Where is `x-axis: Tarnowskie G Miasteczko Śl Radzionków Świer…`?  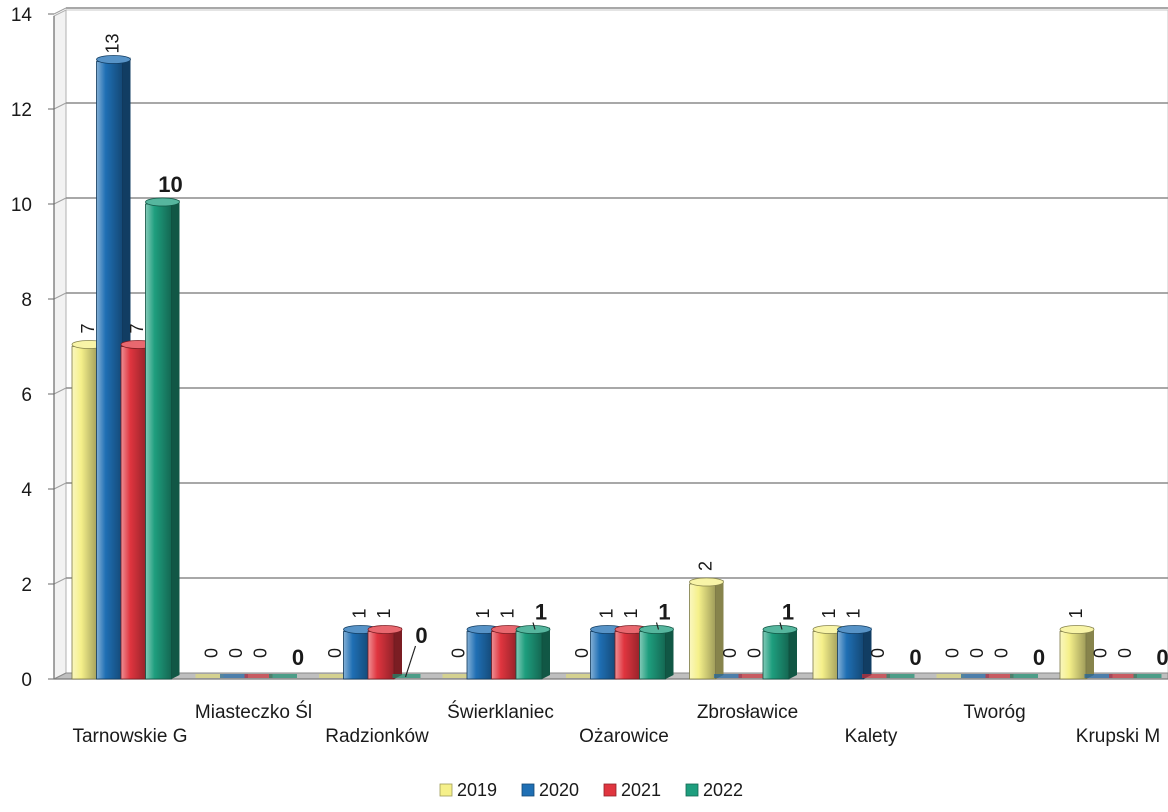
x-axis: Tarnowskie G Miasteczko Śl Radzionków Świer… is located at coordinates (616, 724).